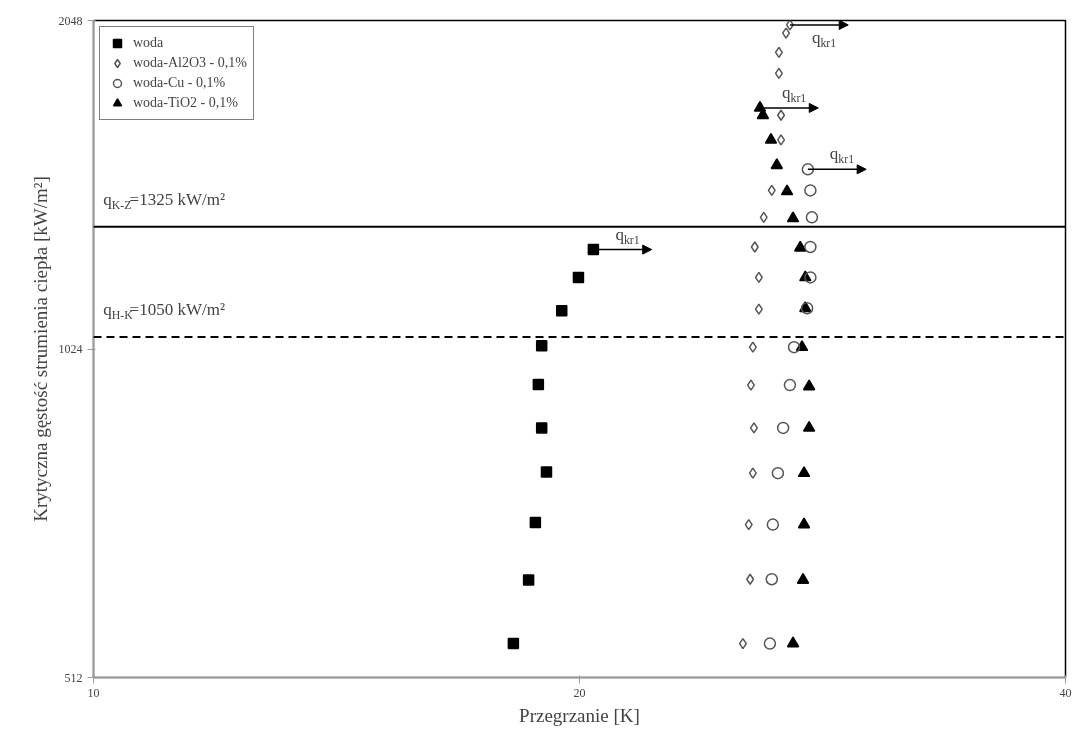 The height and width of the screenshot is (737, 1079). What do you see at coordinates (1065, 692) in the screenshot?
I see `x-tick-label: 40` at bounding box center [1065, 692].